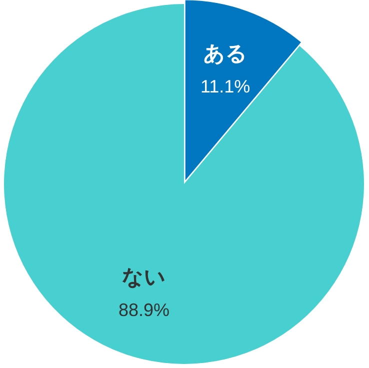 The height and width of the screenshot is (368, 369). I want to click on data-label: 88.9%, so click(144, 310).